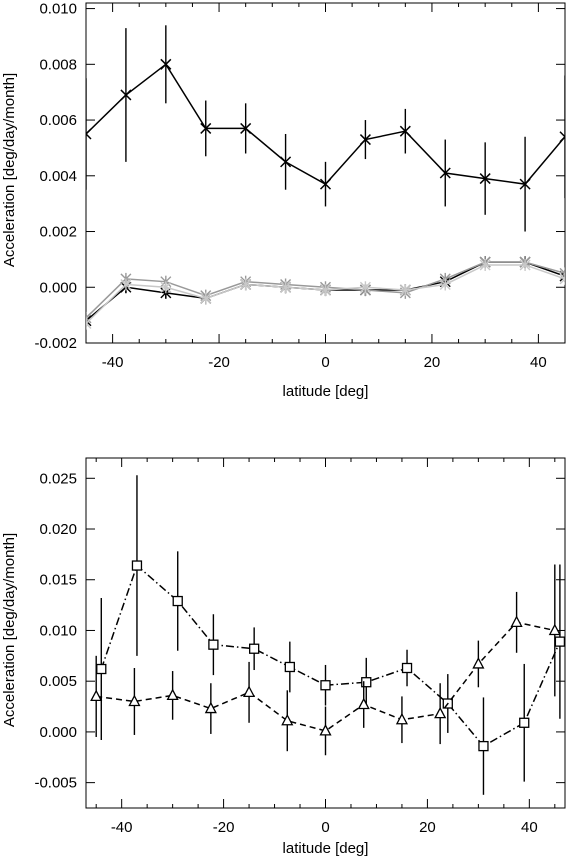  Describe the element at coordinates (58, 176) in the screenshot. I see `y-tick-label: 0.004` at that location.